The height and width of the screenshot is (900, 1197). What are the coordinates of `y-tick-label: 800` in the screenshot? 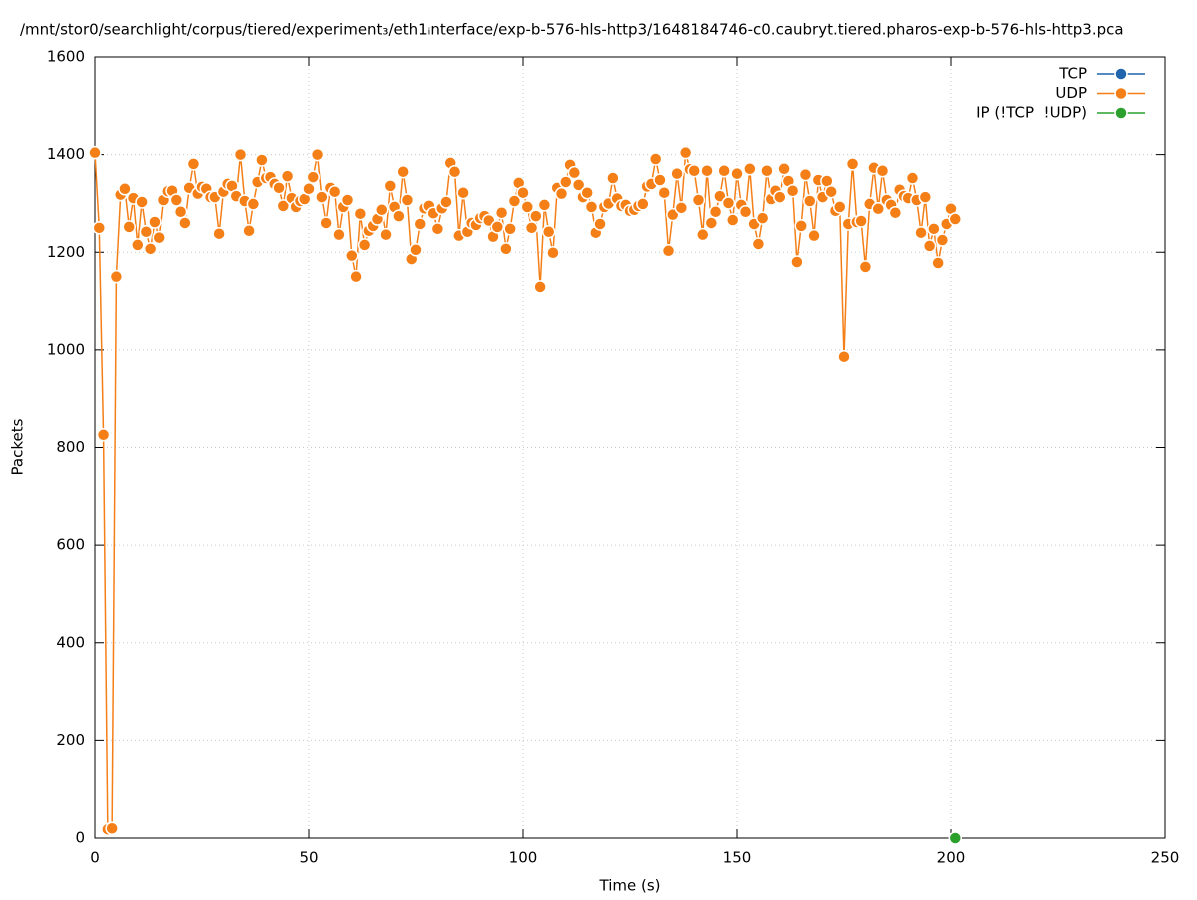 It's located at (70, 447).